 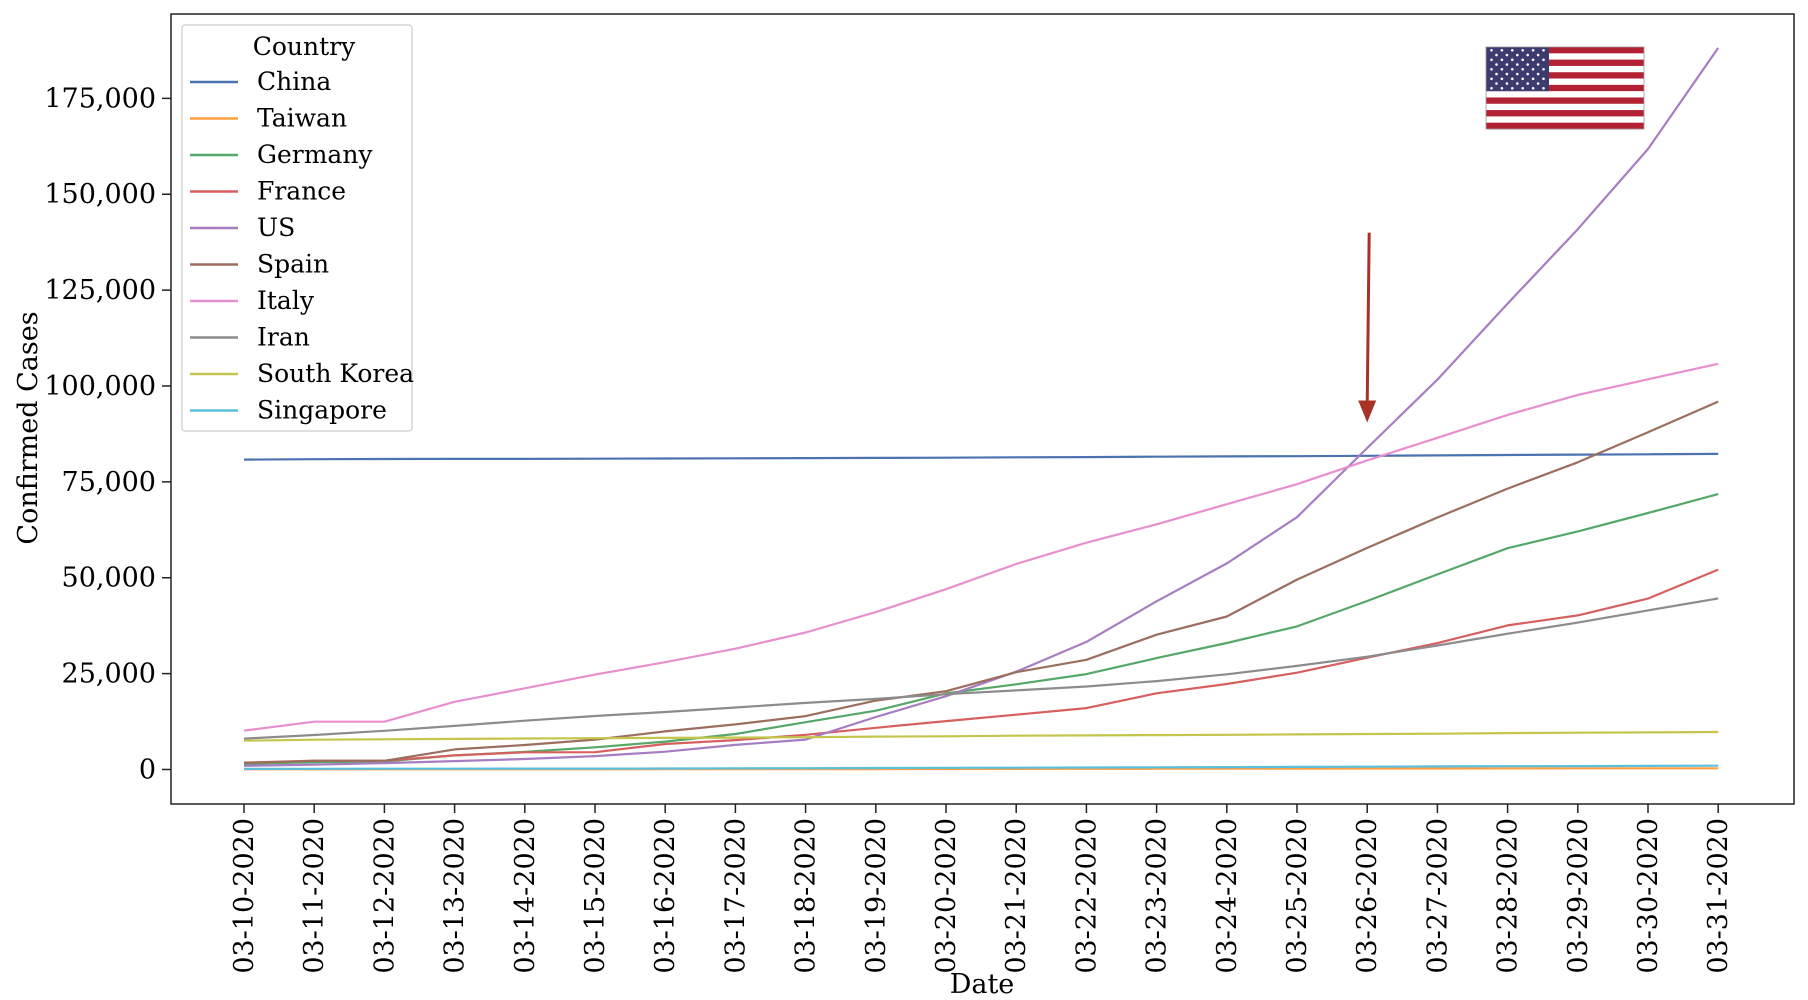 I want to click on x-tick-label: 03-20-2020, so click(x=946, y=896).